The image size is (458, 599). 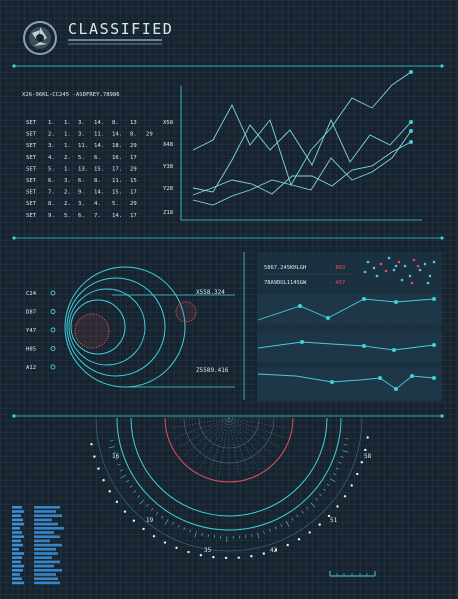 What do you see at coordinates (337, 283) in the screenshot?
I see `stat-value-2: - 457` at bounding box center [337, 283].